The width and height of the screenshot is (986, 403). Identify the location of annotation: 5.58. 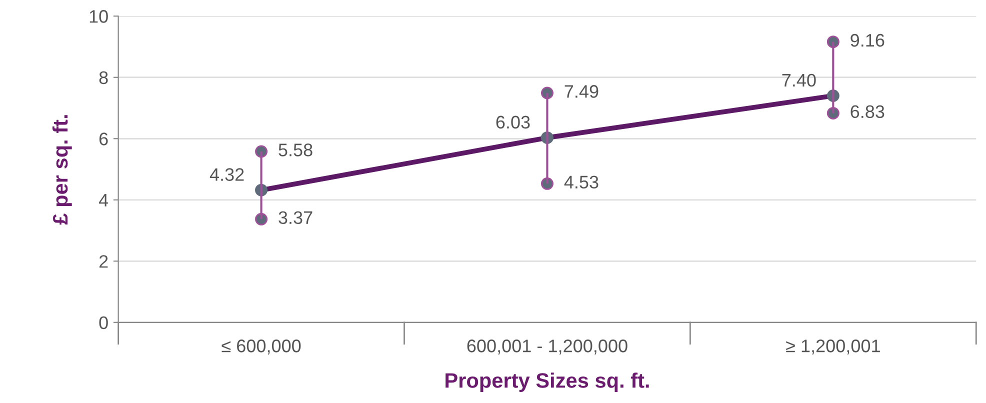
(295, 150).